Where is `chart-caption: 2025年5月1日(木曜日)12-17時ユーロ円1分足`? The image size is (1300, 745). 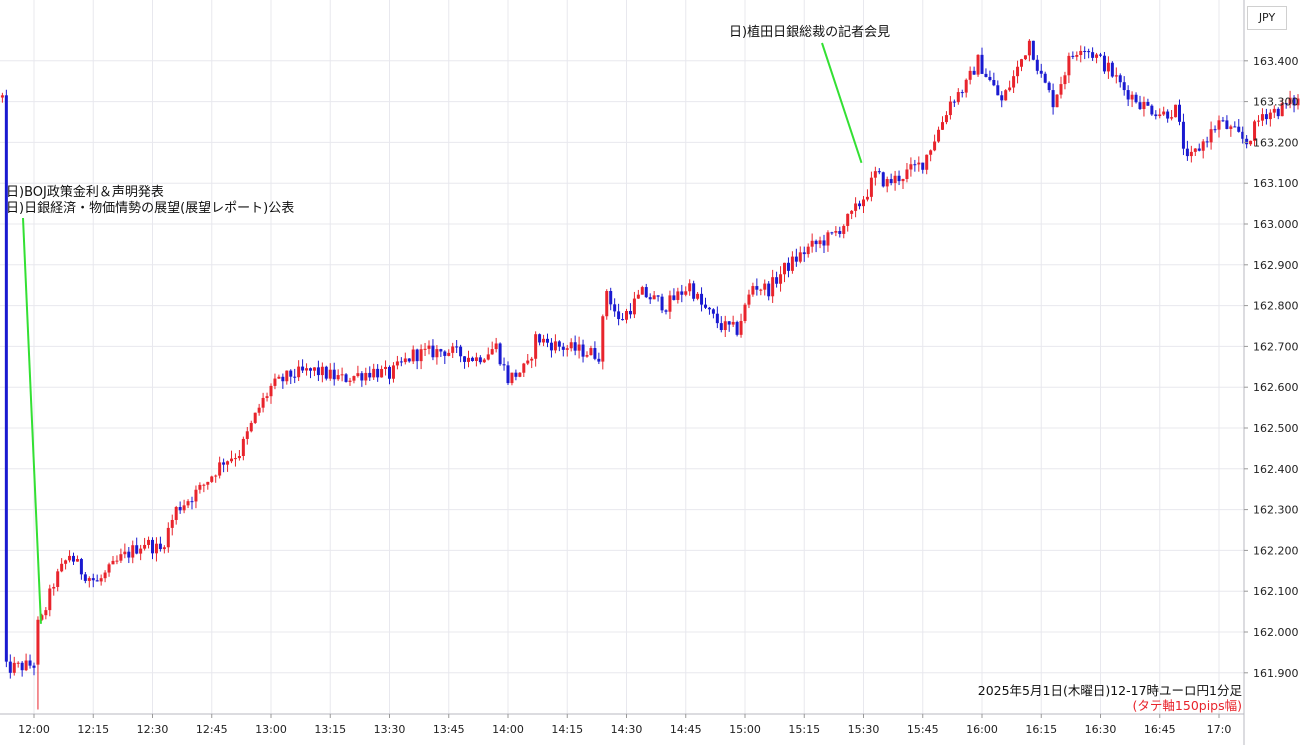 chart-caption: 2025年5月1日(木曜日)12-17時ユーロ円1分足 is located at coordinates (1109, 690).